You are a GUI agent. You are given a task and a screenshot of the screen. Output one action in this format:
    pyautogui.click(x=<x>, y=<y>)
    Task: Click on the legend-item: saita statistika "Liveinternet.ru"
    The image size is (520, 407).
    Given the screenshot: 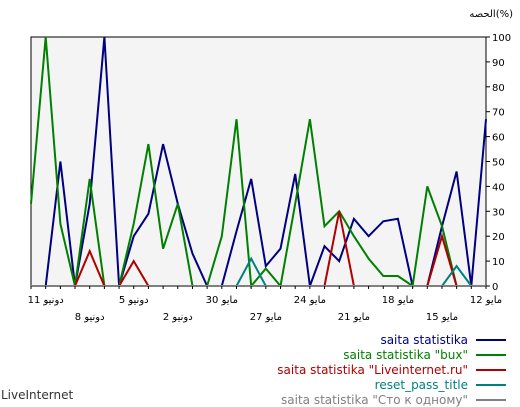 What is the action you would take?
    pyautogui.click(x=391, y=370)
    